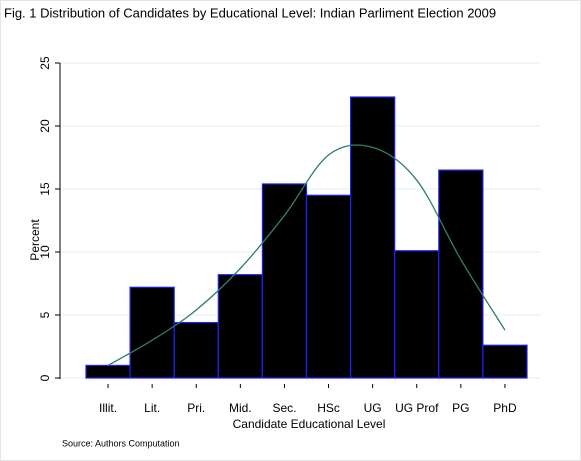 The height and width of the screenshot is (461, 581). Describe the element at coordinates (460, 408) in the screenshot. I see `x-tick-label: PG` at that location.